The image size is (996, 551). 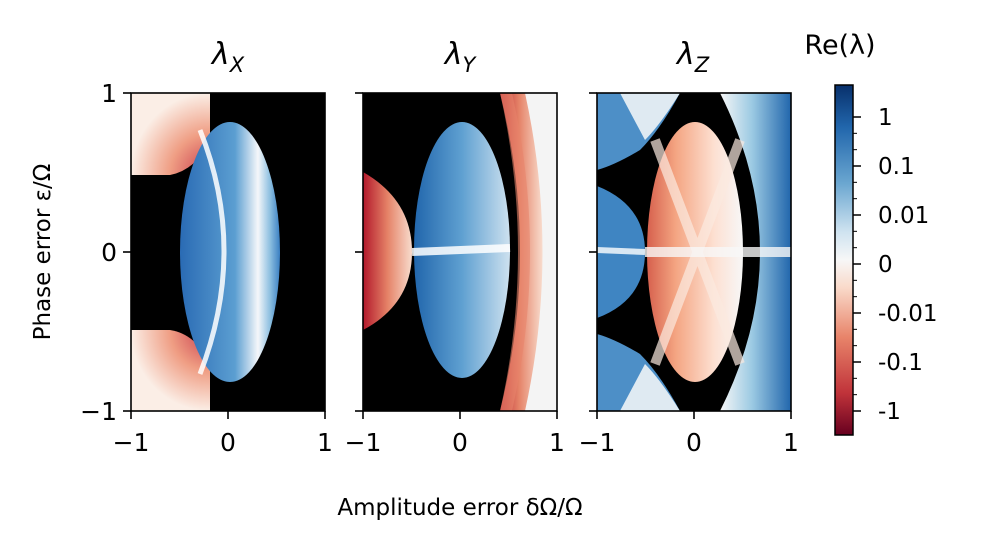 What do you see at coordinates (109, 93) in the screenshot?
I see `y-tick-label: 1` at bounding box center [109, 93].